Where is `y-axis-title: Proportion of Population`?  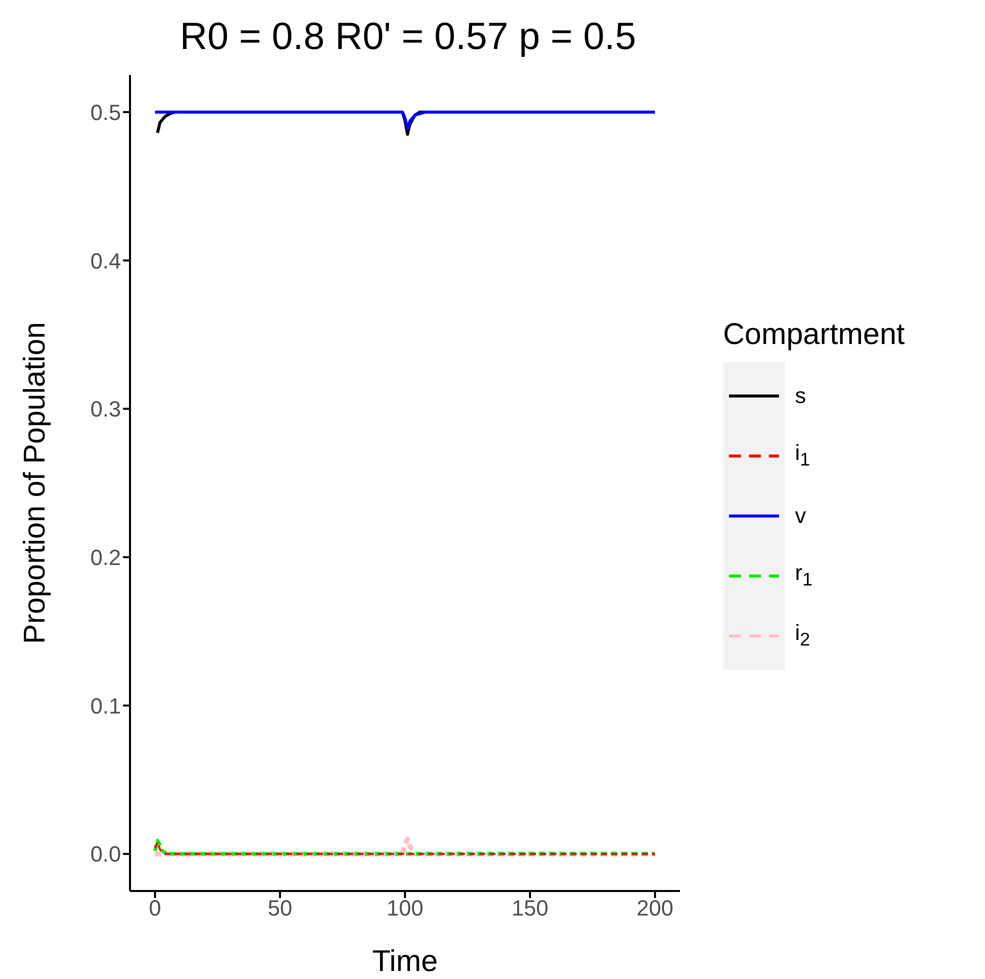
y-axis-title: Proportion of Population is located at coordinates (35, 483).